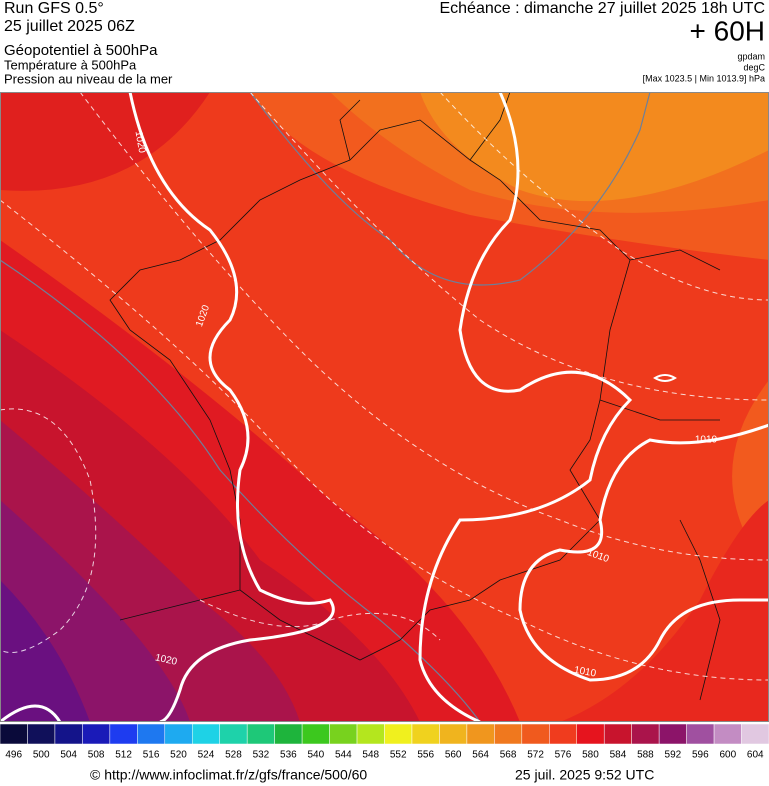 This screenshot has width=769, height=786. Describe the element at coordinates (96, 755) in the screenshot. I see `colorbar-label: 508` at that location.